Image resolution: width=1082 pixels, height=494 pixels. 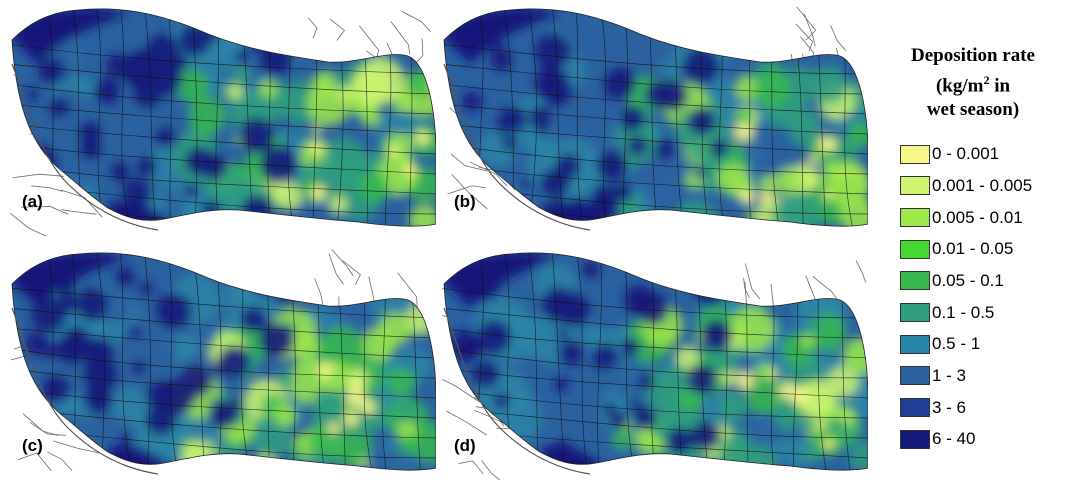 What do you see at coordinates (972, 55) in the screenshot?
I see `legend-title-line1: Deposition rate` at bounding box center [972, 55].